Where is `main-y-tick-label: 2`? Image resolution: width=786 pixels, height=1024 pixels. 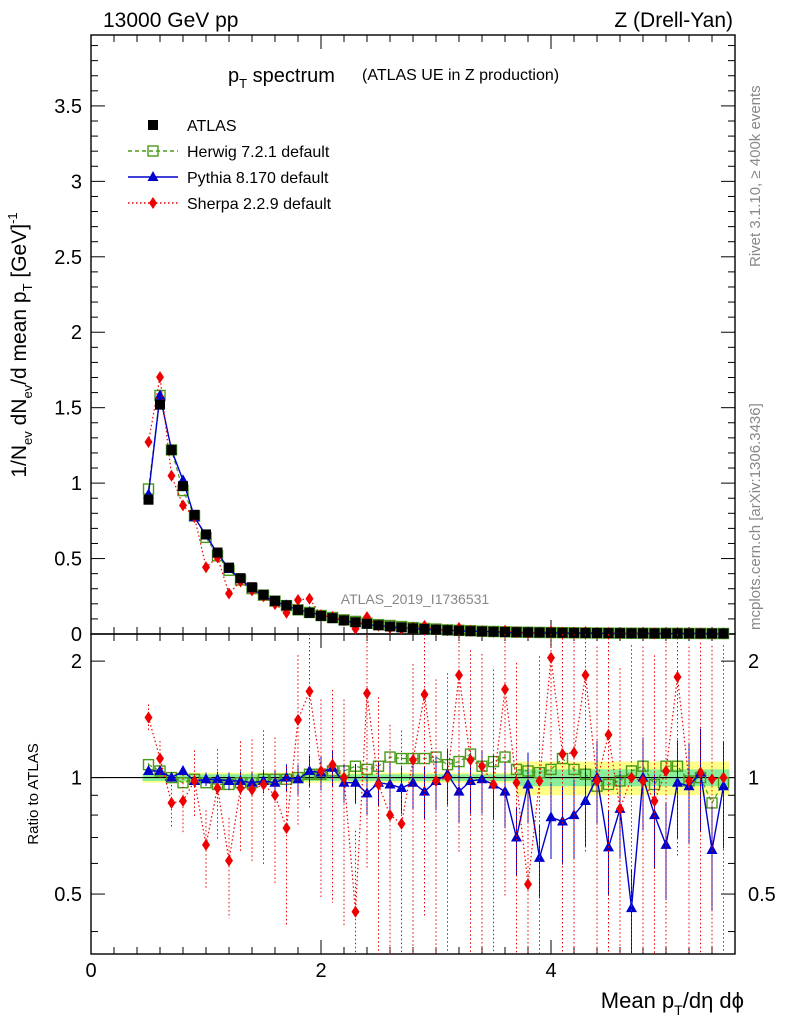 main-y-tick-label: 2 is located at coordinates (76, 333).